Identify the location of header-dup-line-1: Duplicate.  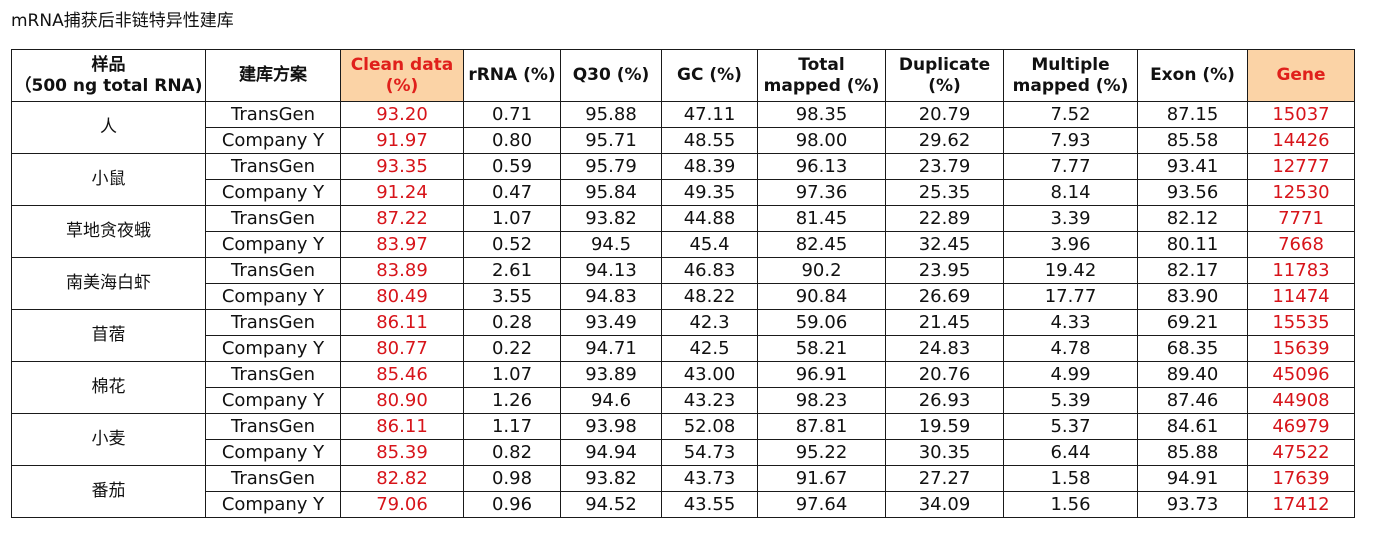
(944, 64).